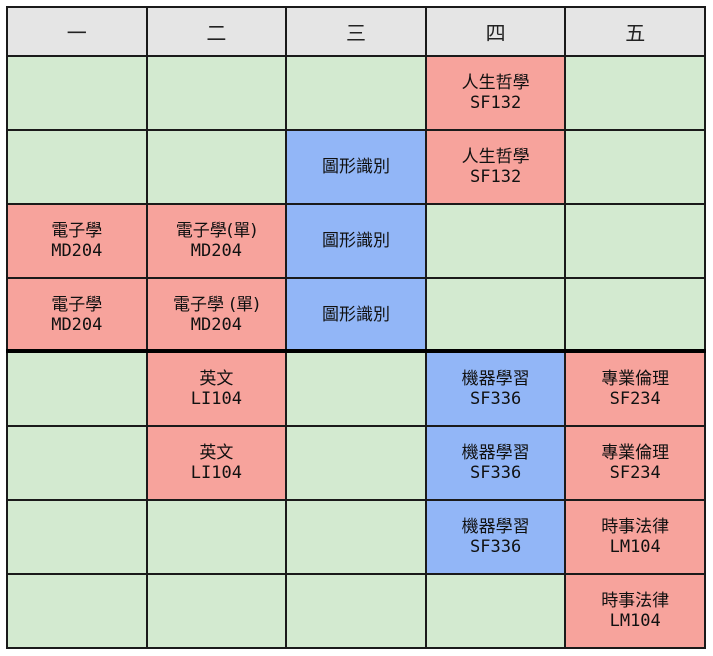  What do you see at coordinates (216, 231) in the screenshot?
I see `course-name: 電子學(單)` at bounding box center [216, 231].